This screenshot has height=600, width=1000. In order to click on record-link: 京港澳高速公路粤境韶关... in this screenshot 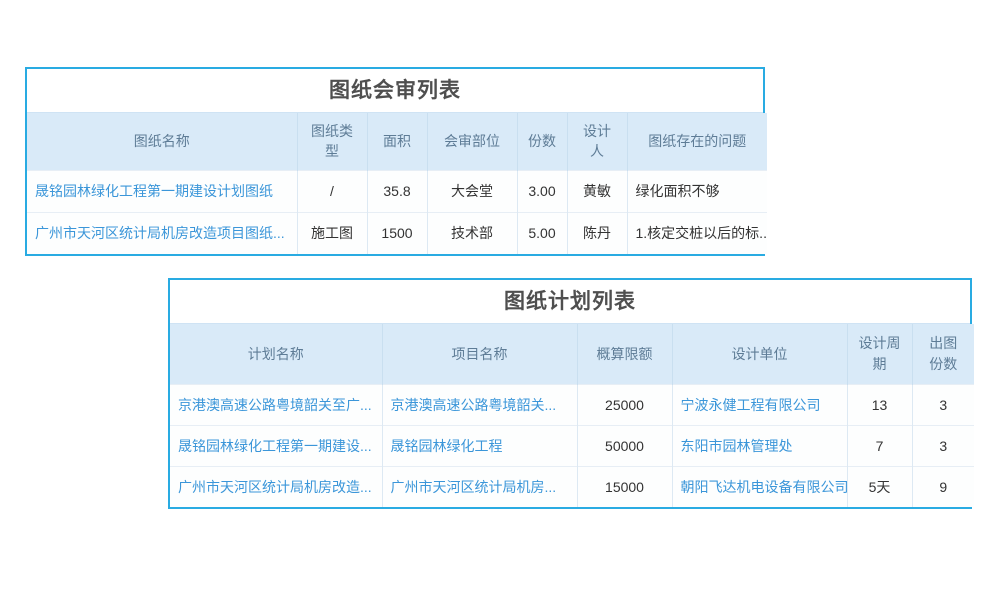, I will do `click(473, 404)`.